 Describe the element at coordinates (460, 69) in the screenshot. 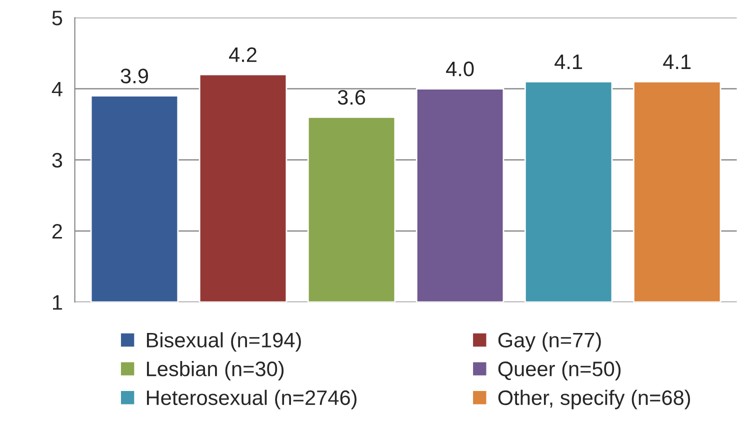

I see `data-label: 4.0` at that location.